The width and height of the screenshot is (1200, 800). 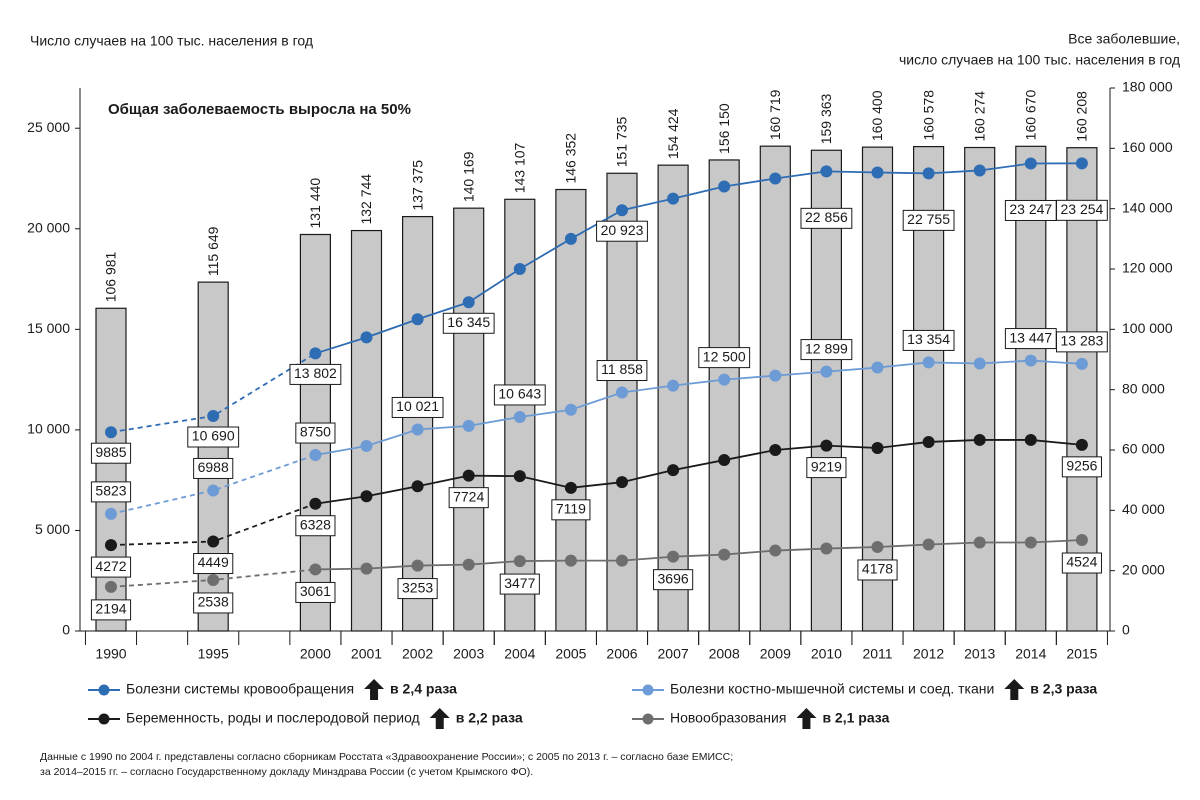 I want to click on data-label: 4524, so click(x=1081, y=562).